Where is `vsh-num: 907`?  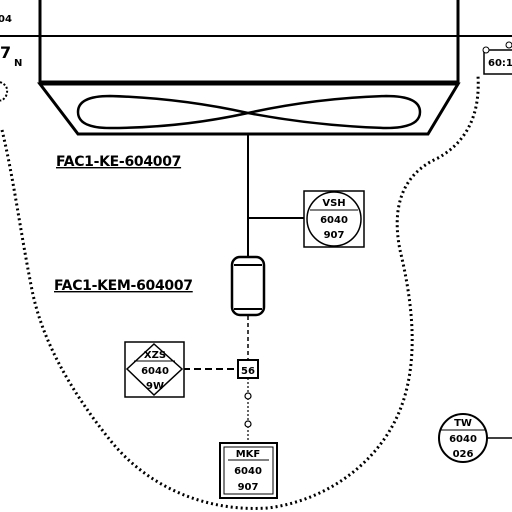
vsh-num: 907 is located at coordinates (334, 235).